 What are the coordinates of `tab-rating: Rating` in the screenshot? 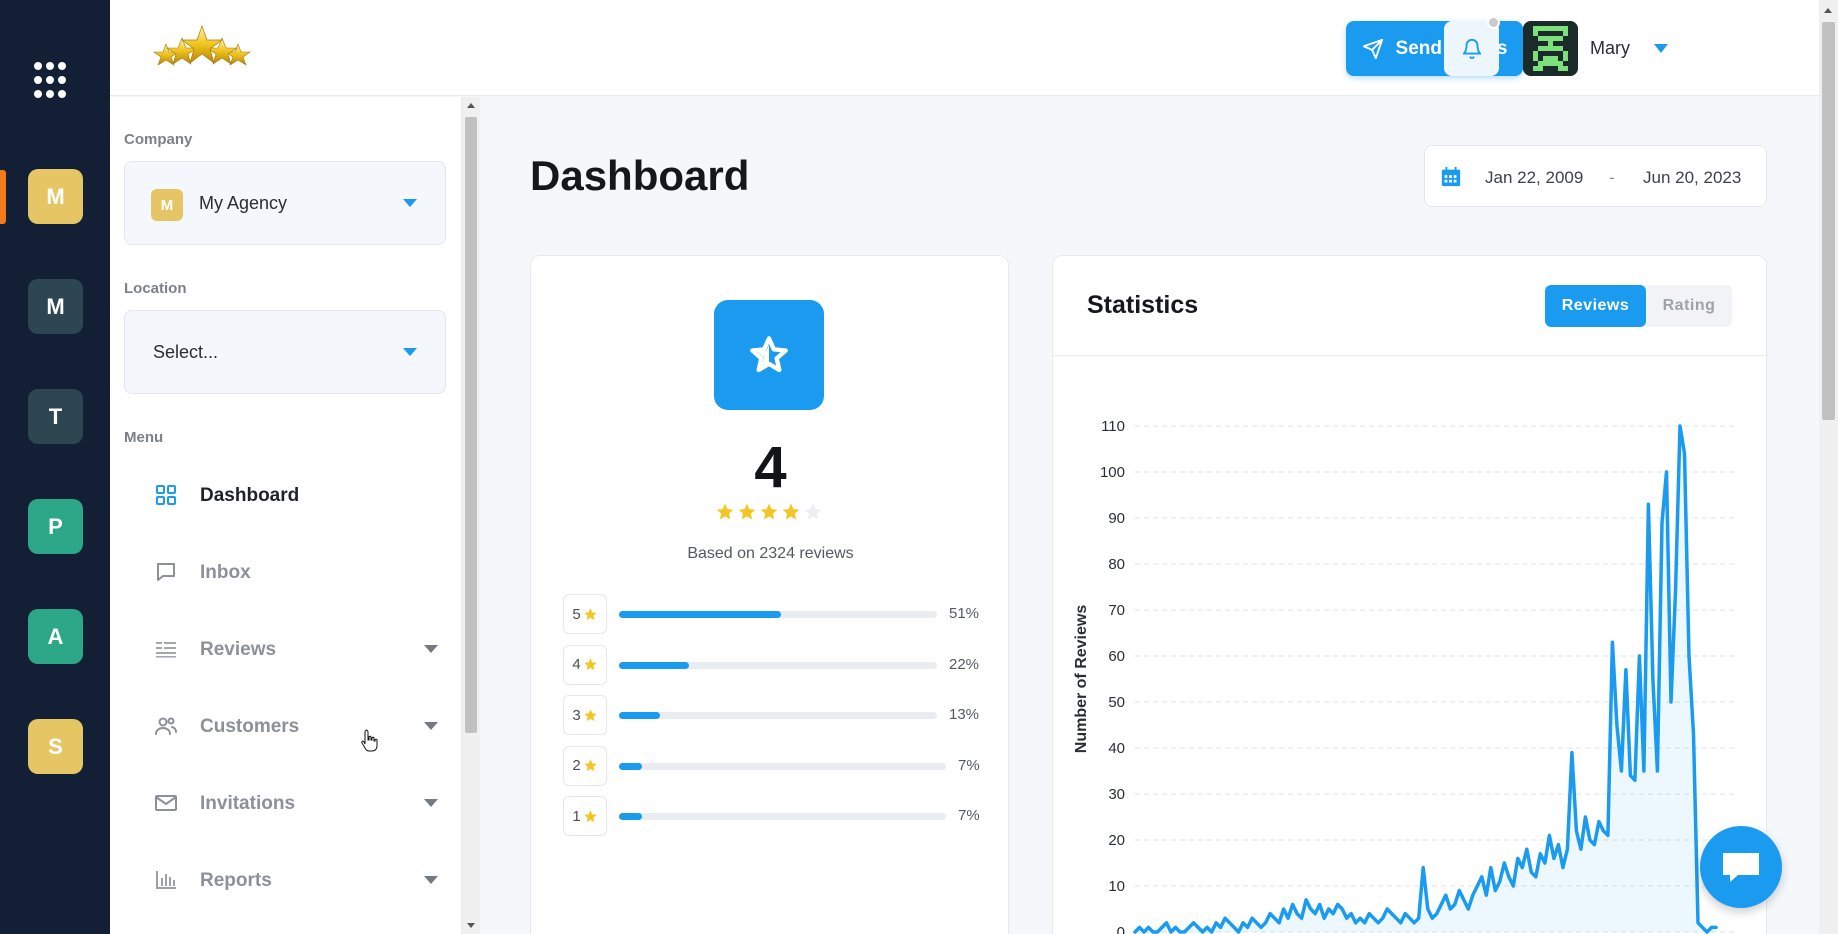 It's located at (1689, 305).